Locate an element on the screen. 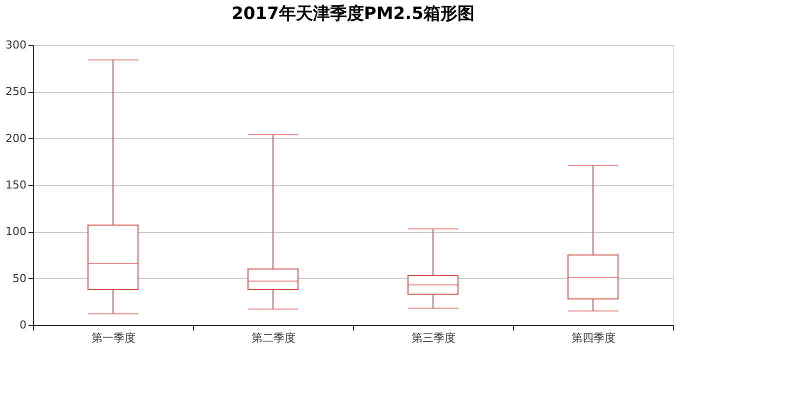  x-tick-label: 第四季度 is located at coordinates (594, 338).